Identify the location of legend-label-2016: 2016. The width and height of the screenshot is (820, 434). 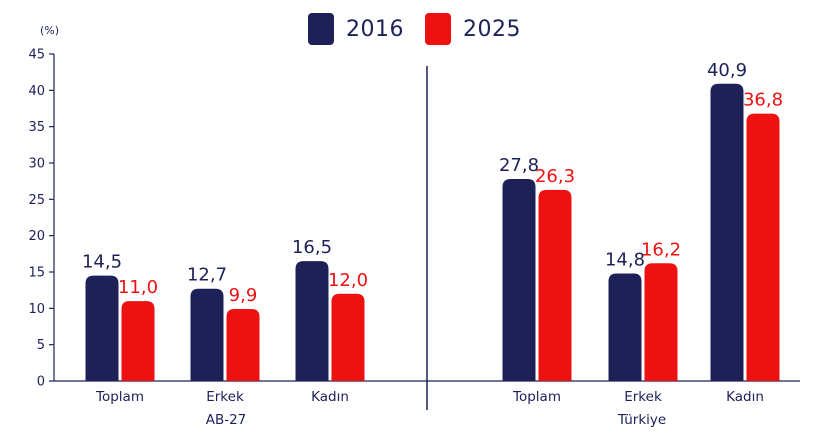
(375, 29).